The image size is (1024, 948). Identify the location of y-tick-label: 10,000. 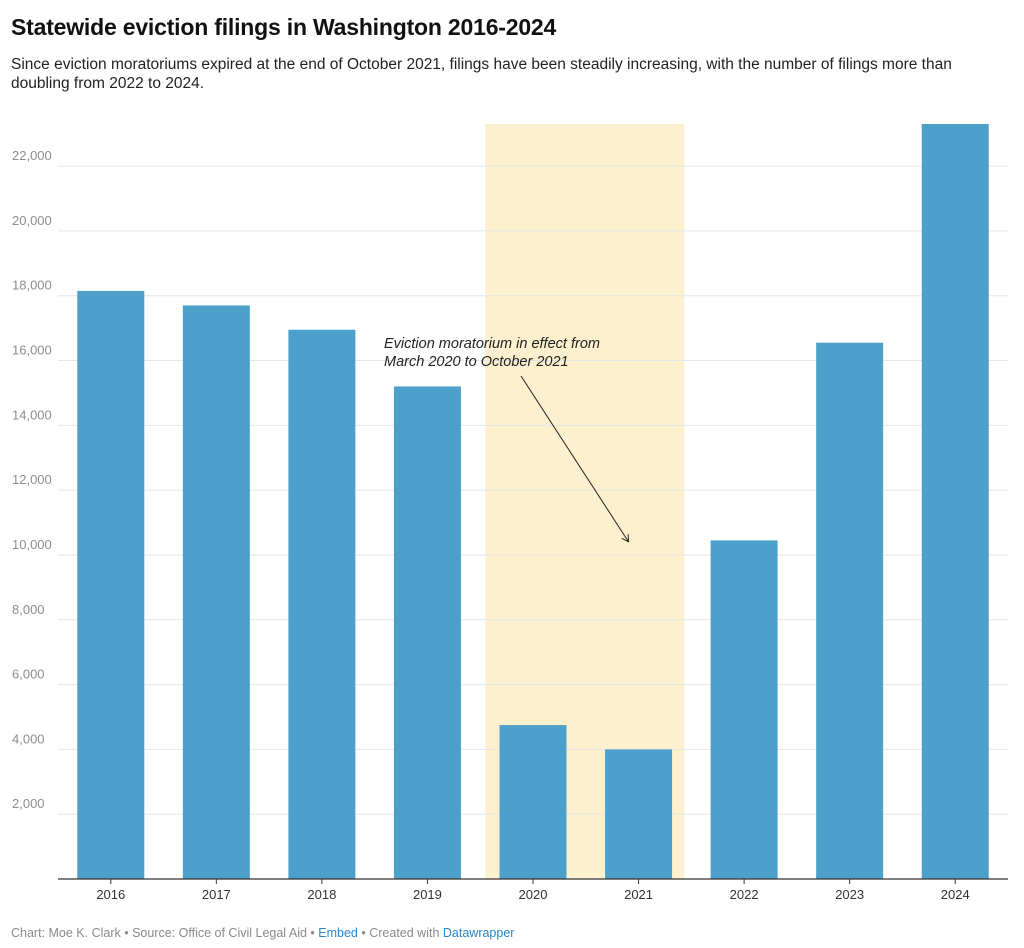
(32, 544).